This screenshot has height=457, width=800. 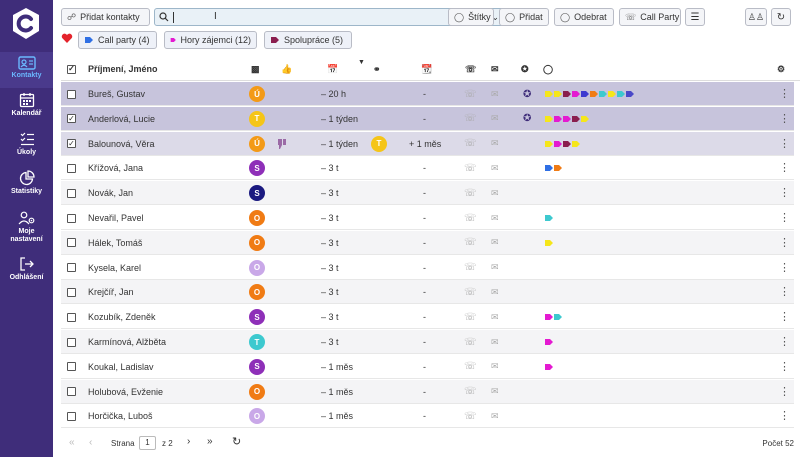 I want to click on select-all-checkbox: ✓, so click(x=71, y=69).